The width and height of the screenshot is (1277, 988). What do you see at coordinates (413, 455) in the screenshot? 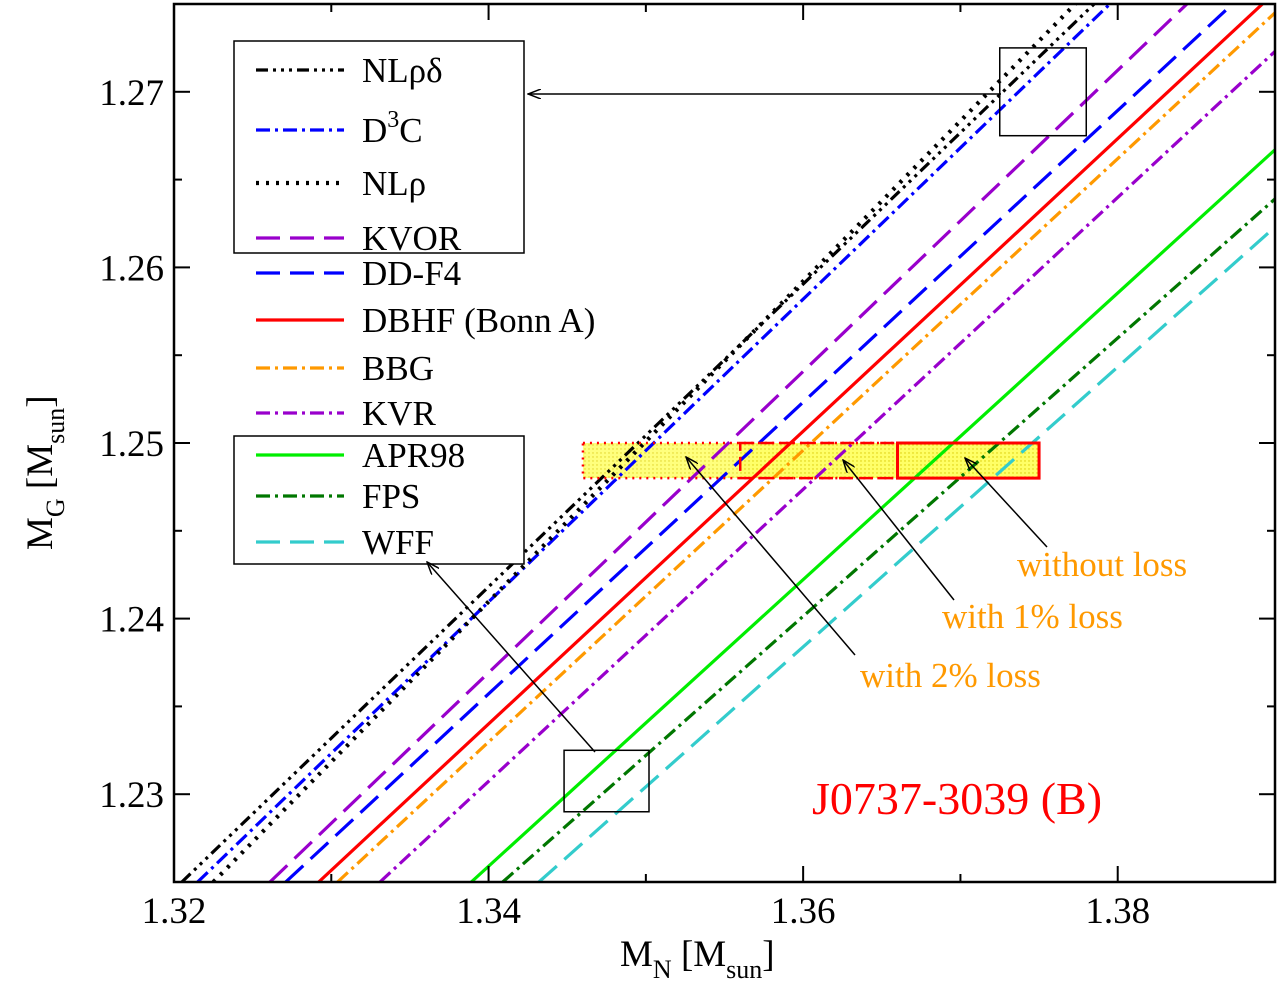
I see `legend-label-8: APR98` at bounding box center [413, 455].